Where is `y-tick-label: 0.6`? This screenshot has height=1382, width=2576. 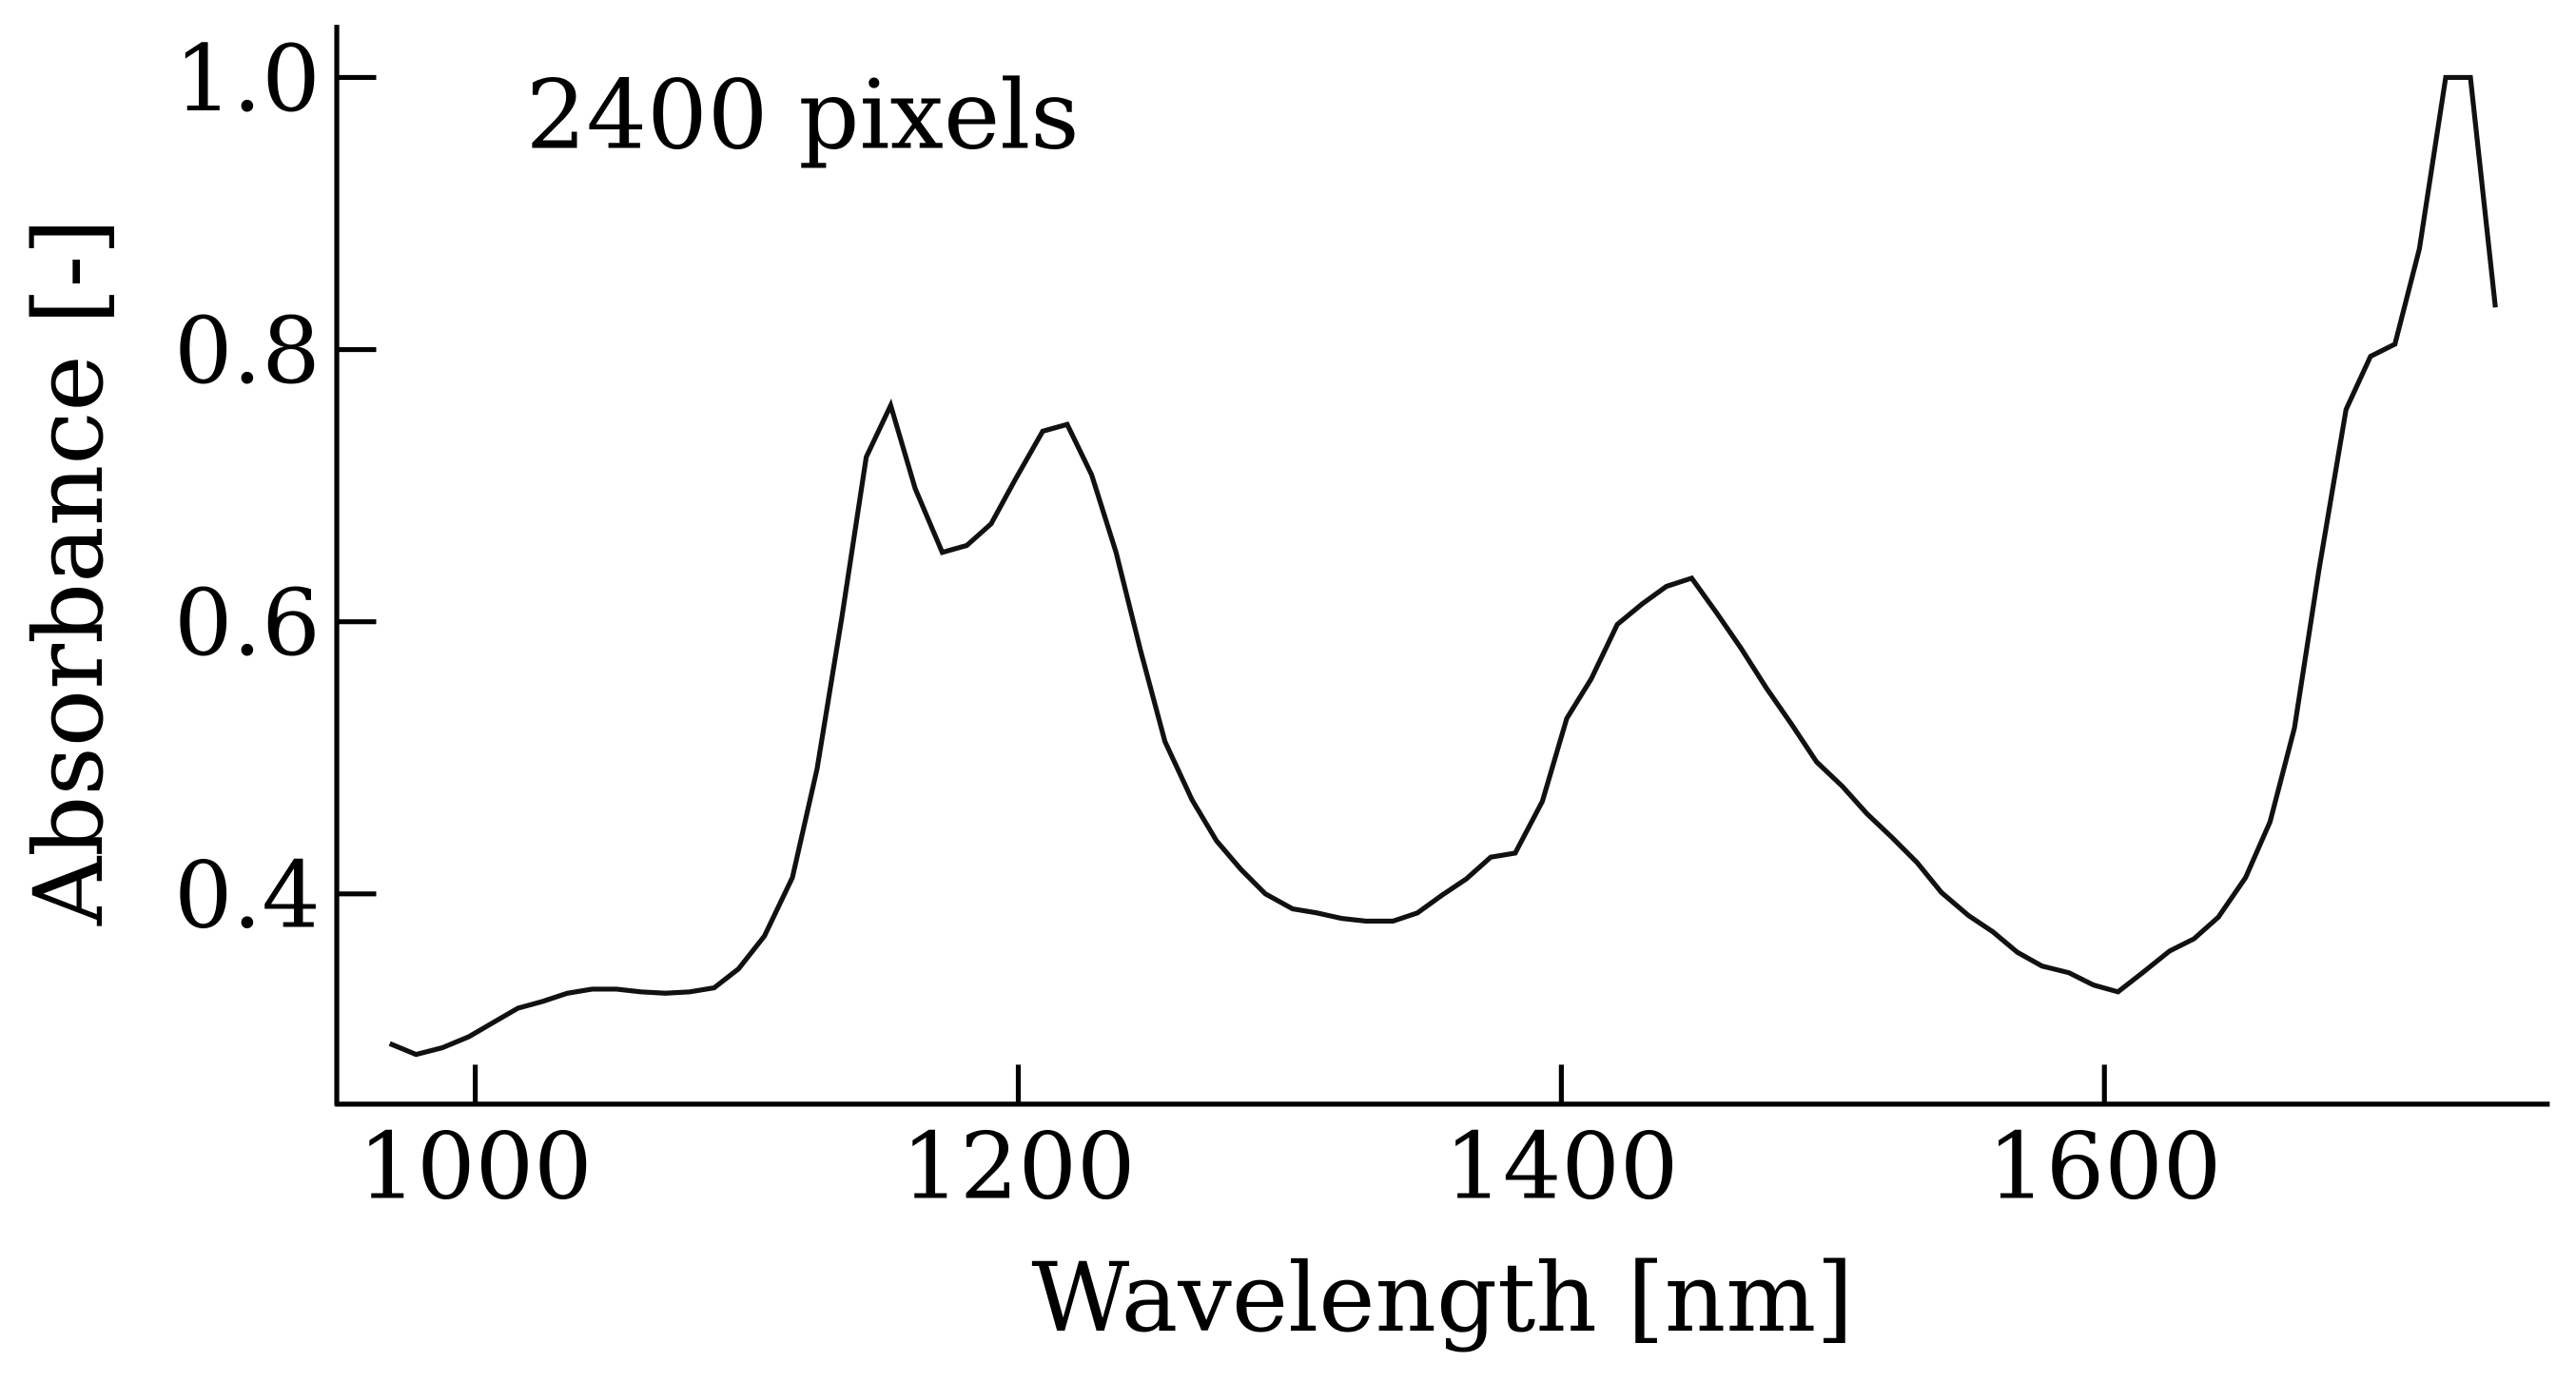
y-tick-label: 0.6 is located at coordinates (248, 622).